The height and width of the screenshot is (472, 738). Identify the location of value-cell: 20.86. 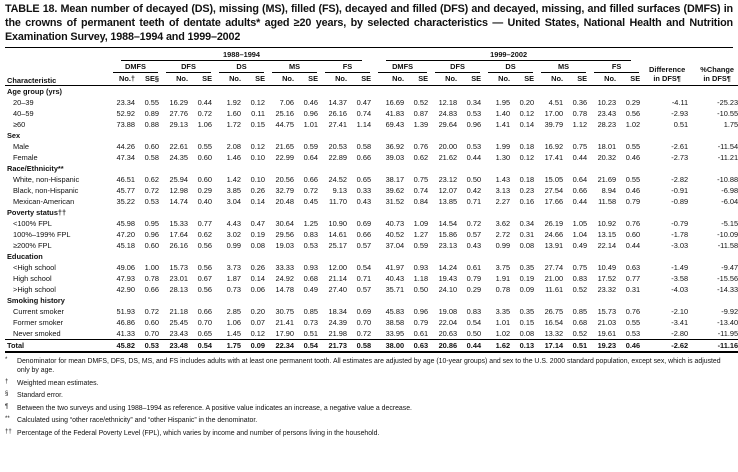
(446, 346).